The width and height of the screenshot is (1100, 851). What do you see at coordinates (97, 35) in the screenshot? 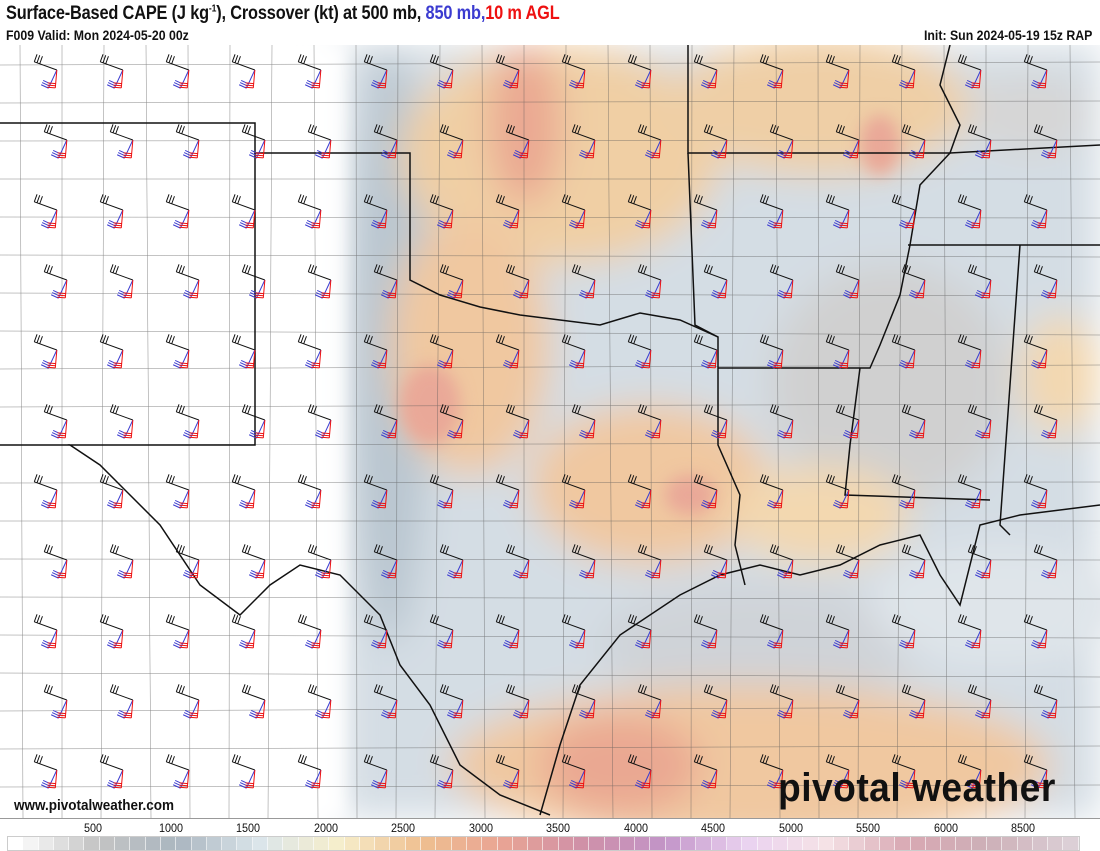
I see `valid-time: F009 Valid: Mon 2024-05-20 00z` at bounding box center [97, 35].